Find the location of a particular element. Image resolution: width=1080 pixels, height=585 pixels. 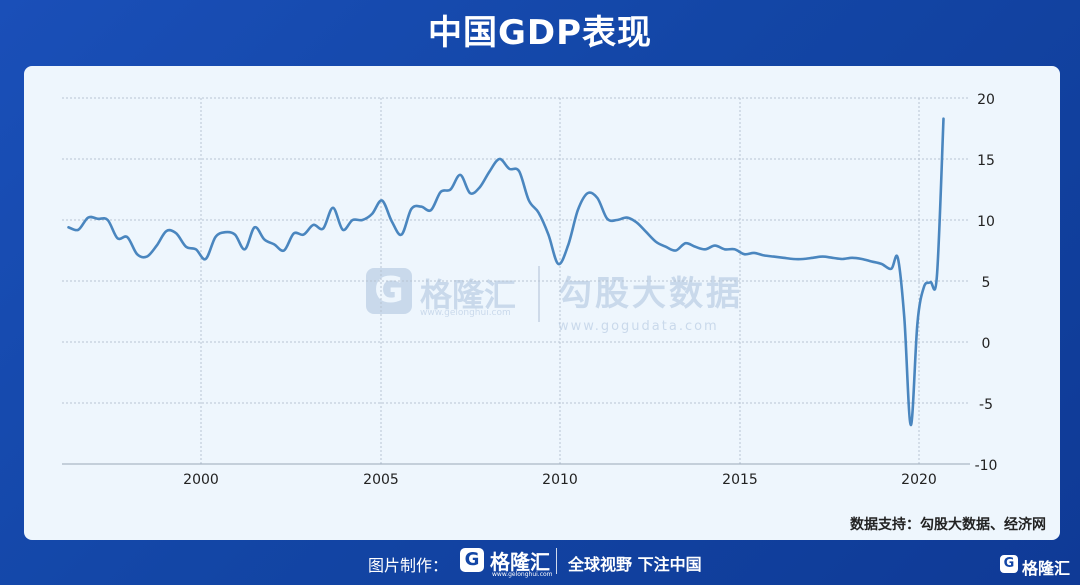

corner-logo-icon: G is located at coordinates (1008, 564).